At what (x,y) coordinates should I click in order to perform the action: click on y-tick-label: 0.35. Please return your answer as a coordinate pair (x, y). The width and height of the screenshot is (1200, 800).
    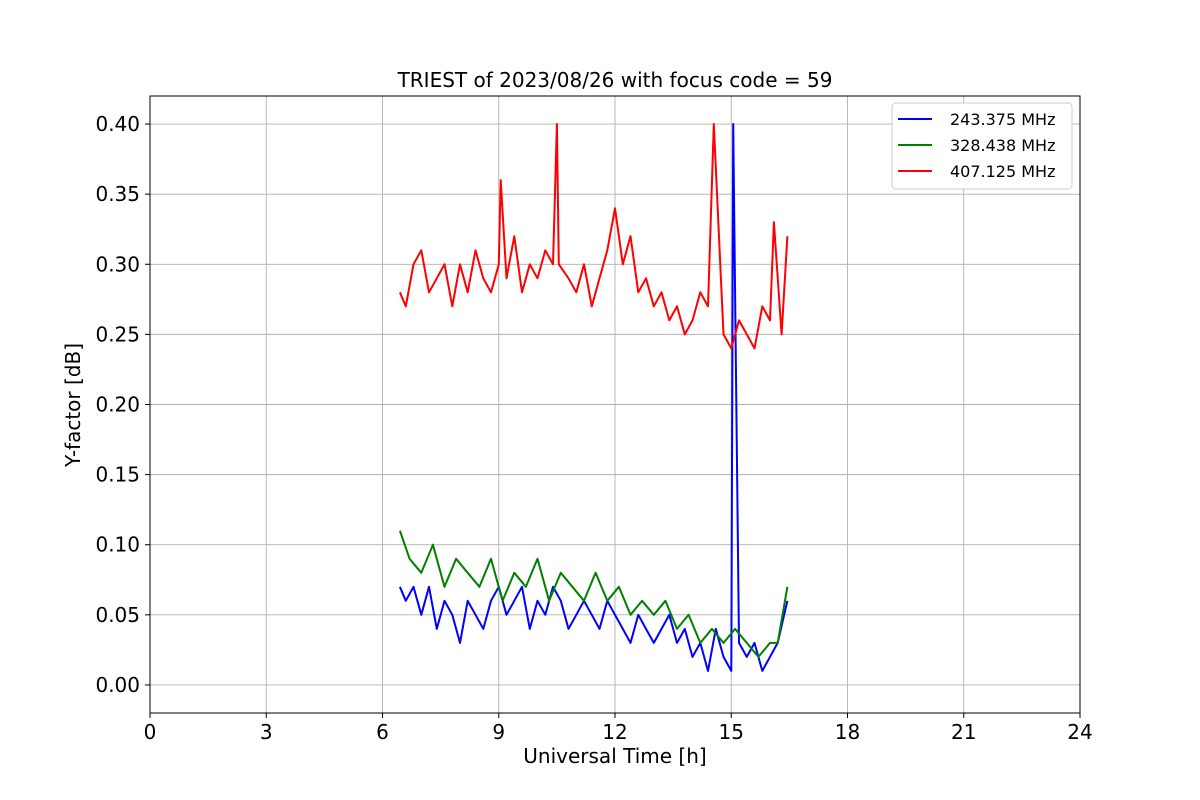
    Looking at the image, I should click on (117, 194).